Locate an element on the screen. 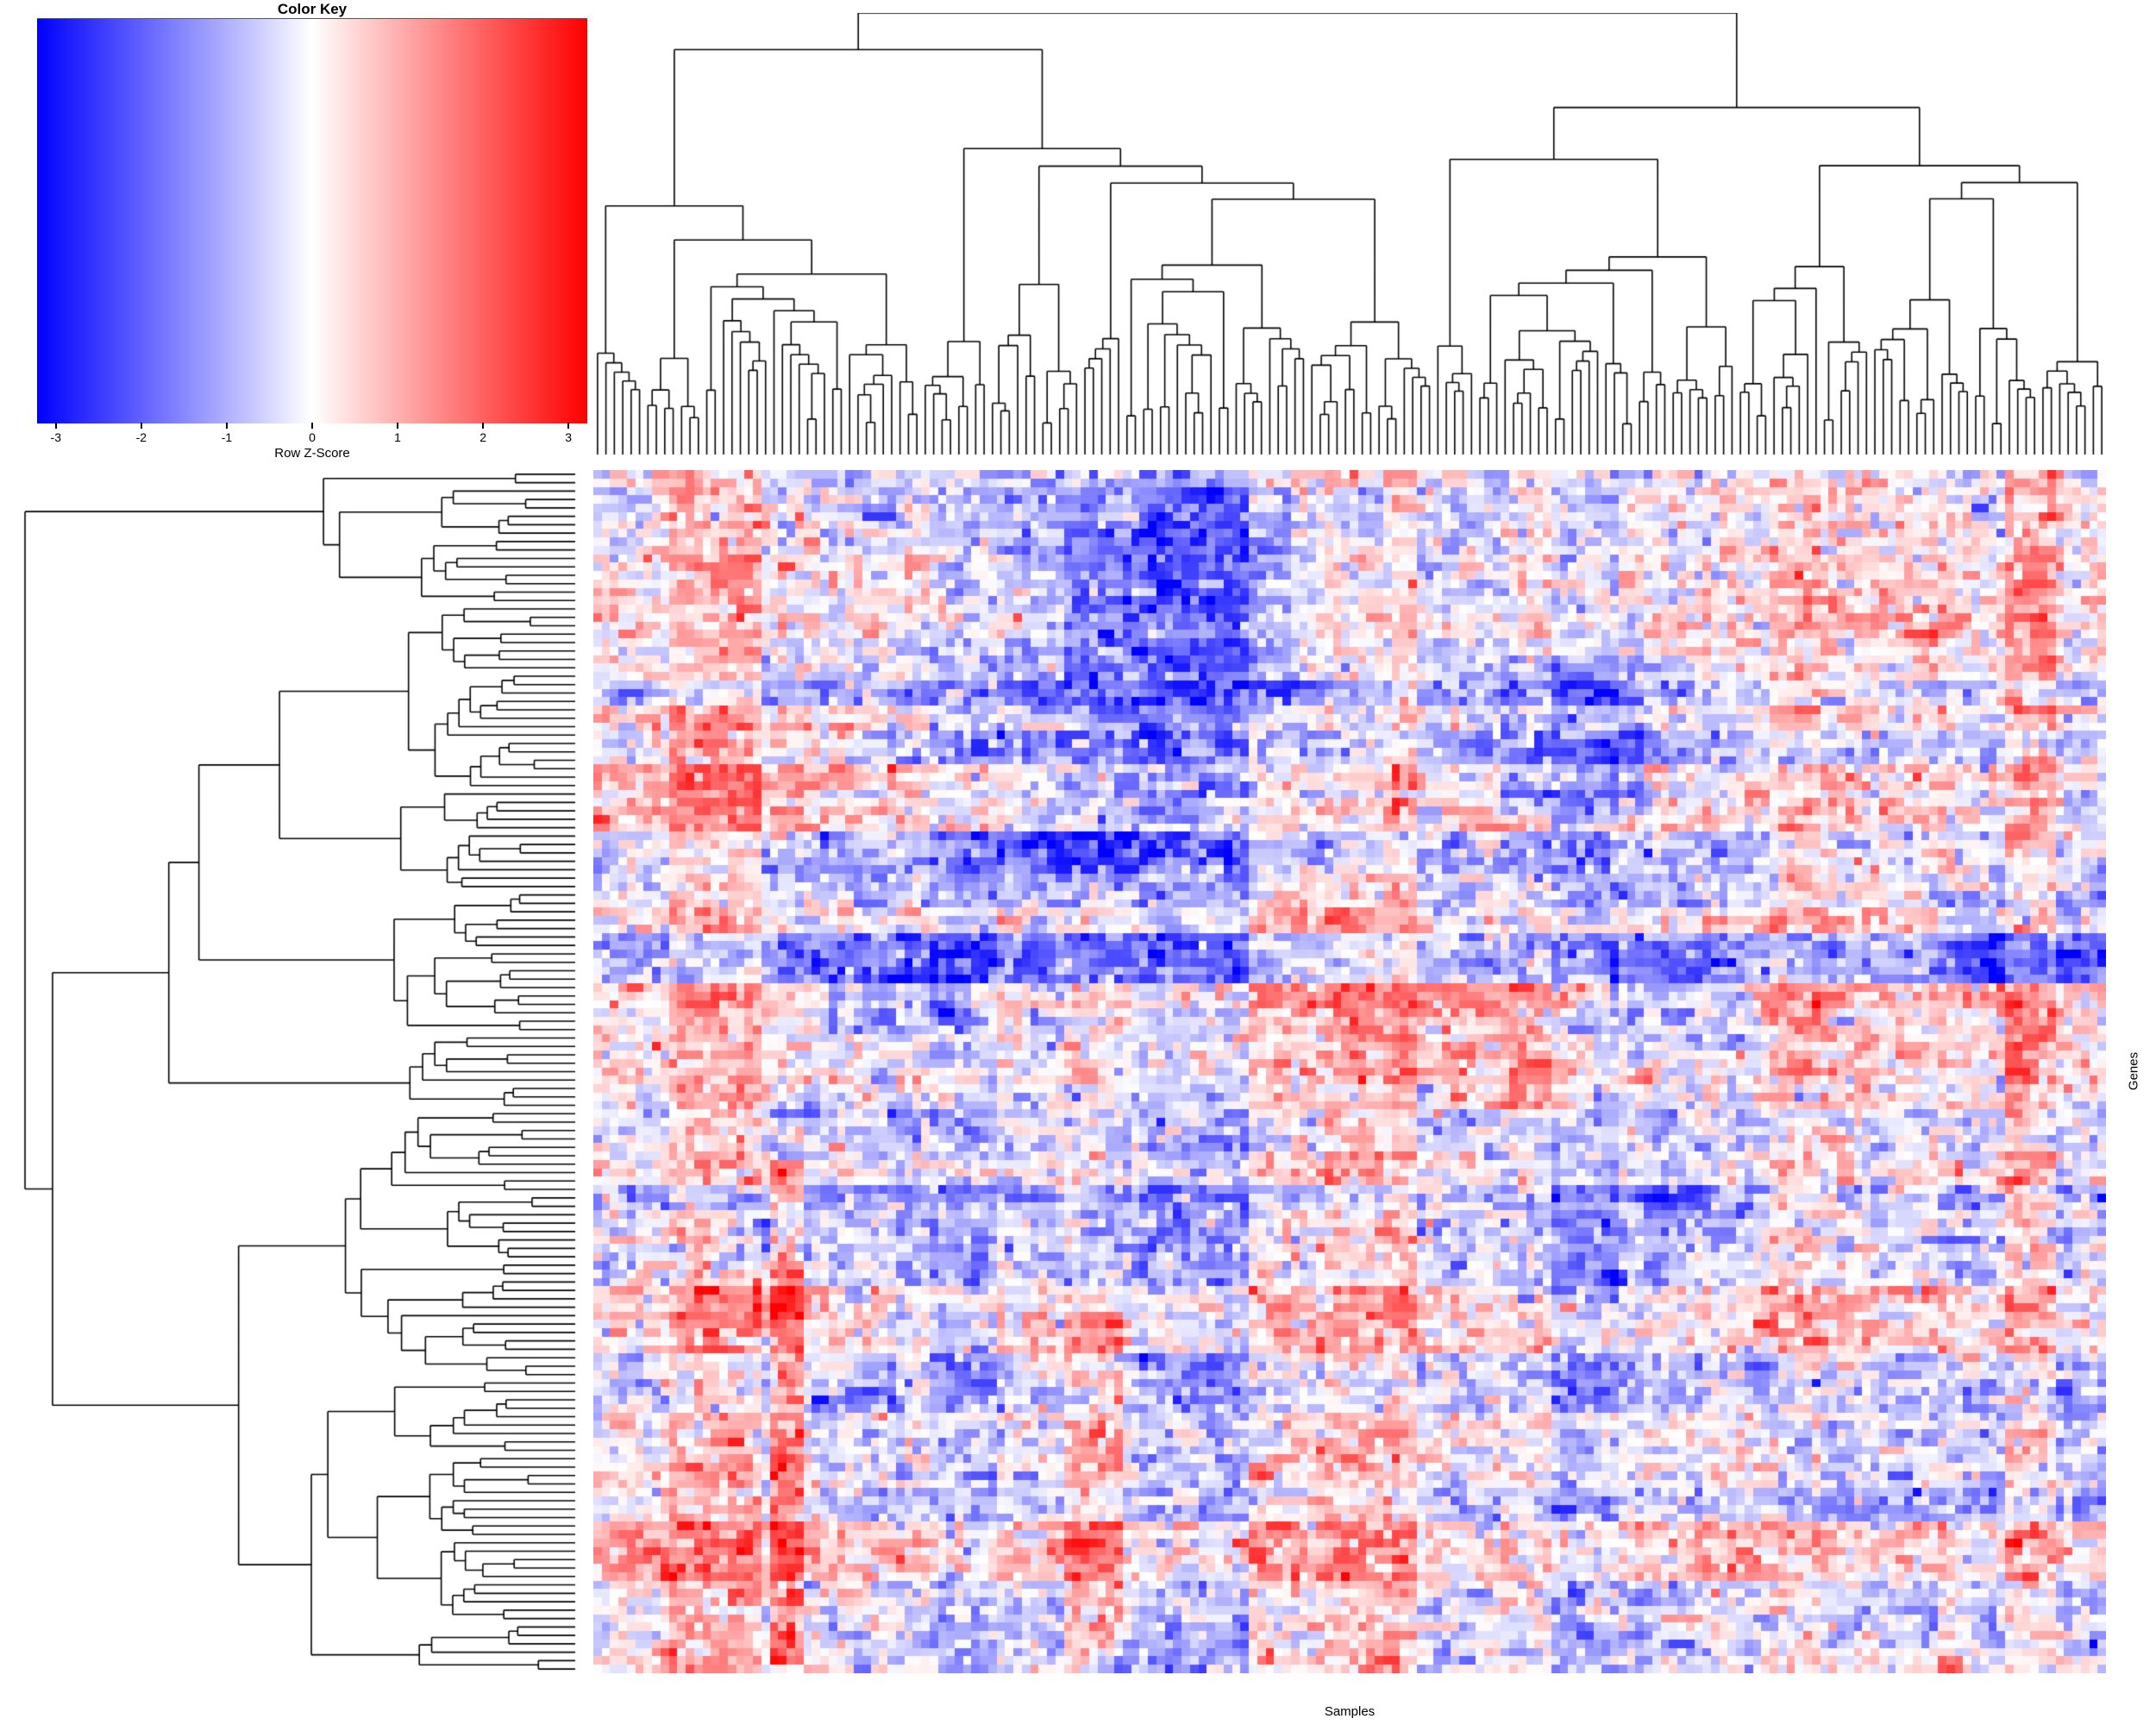 The width and height of the screenshot is (2156, 1725). colorkey-tick-label: -1 is located at coordinates (227, 437).